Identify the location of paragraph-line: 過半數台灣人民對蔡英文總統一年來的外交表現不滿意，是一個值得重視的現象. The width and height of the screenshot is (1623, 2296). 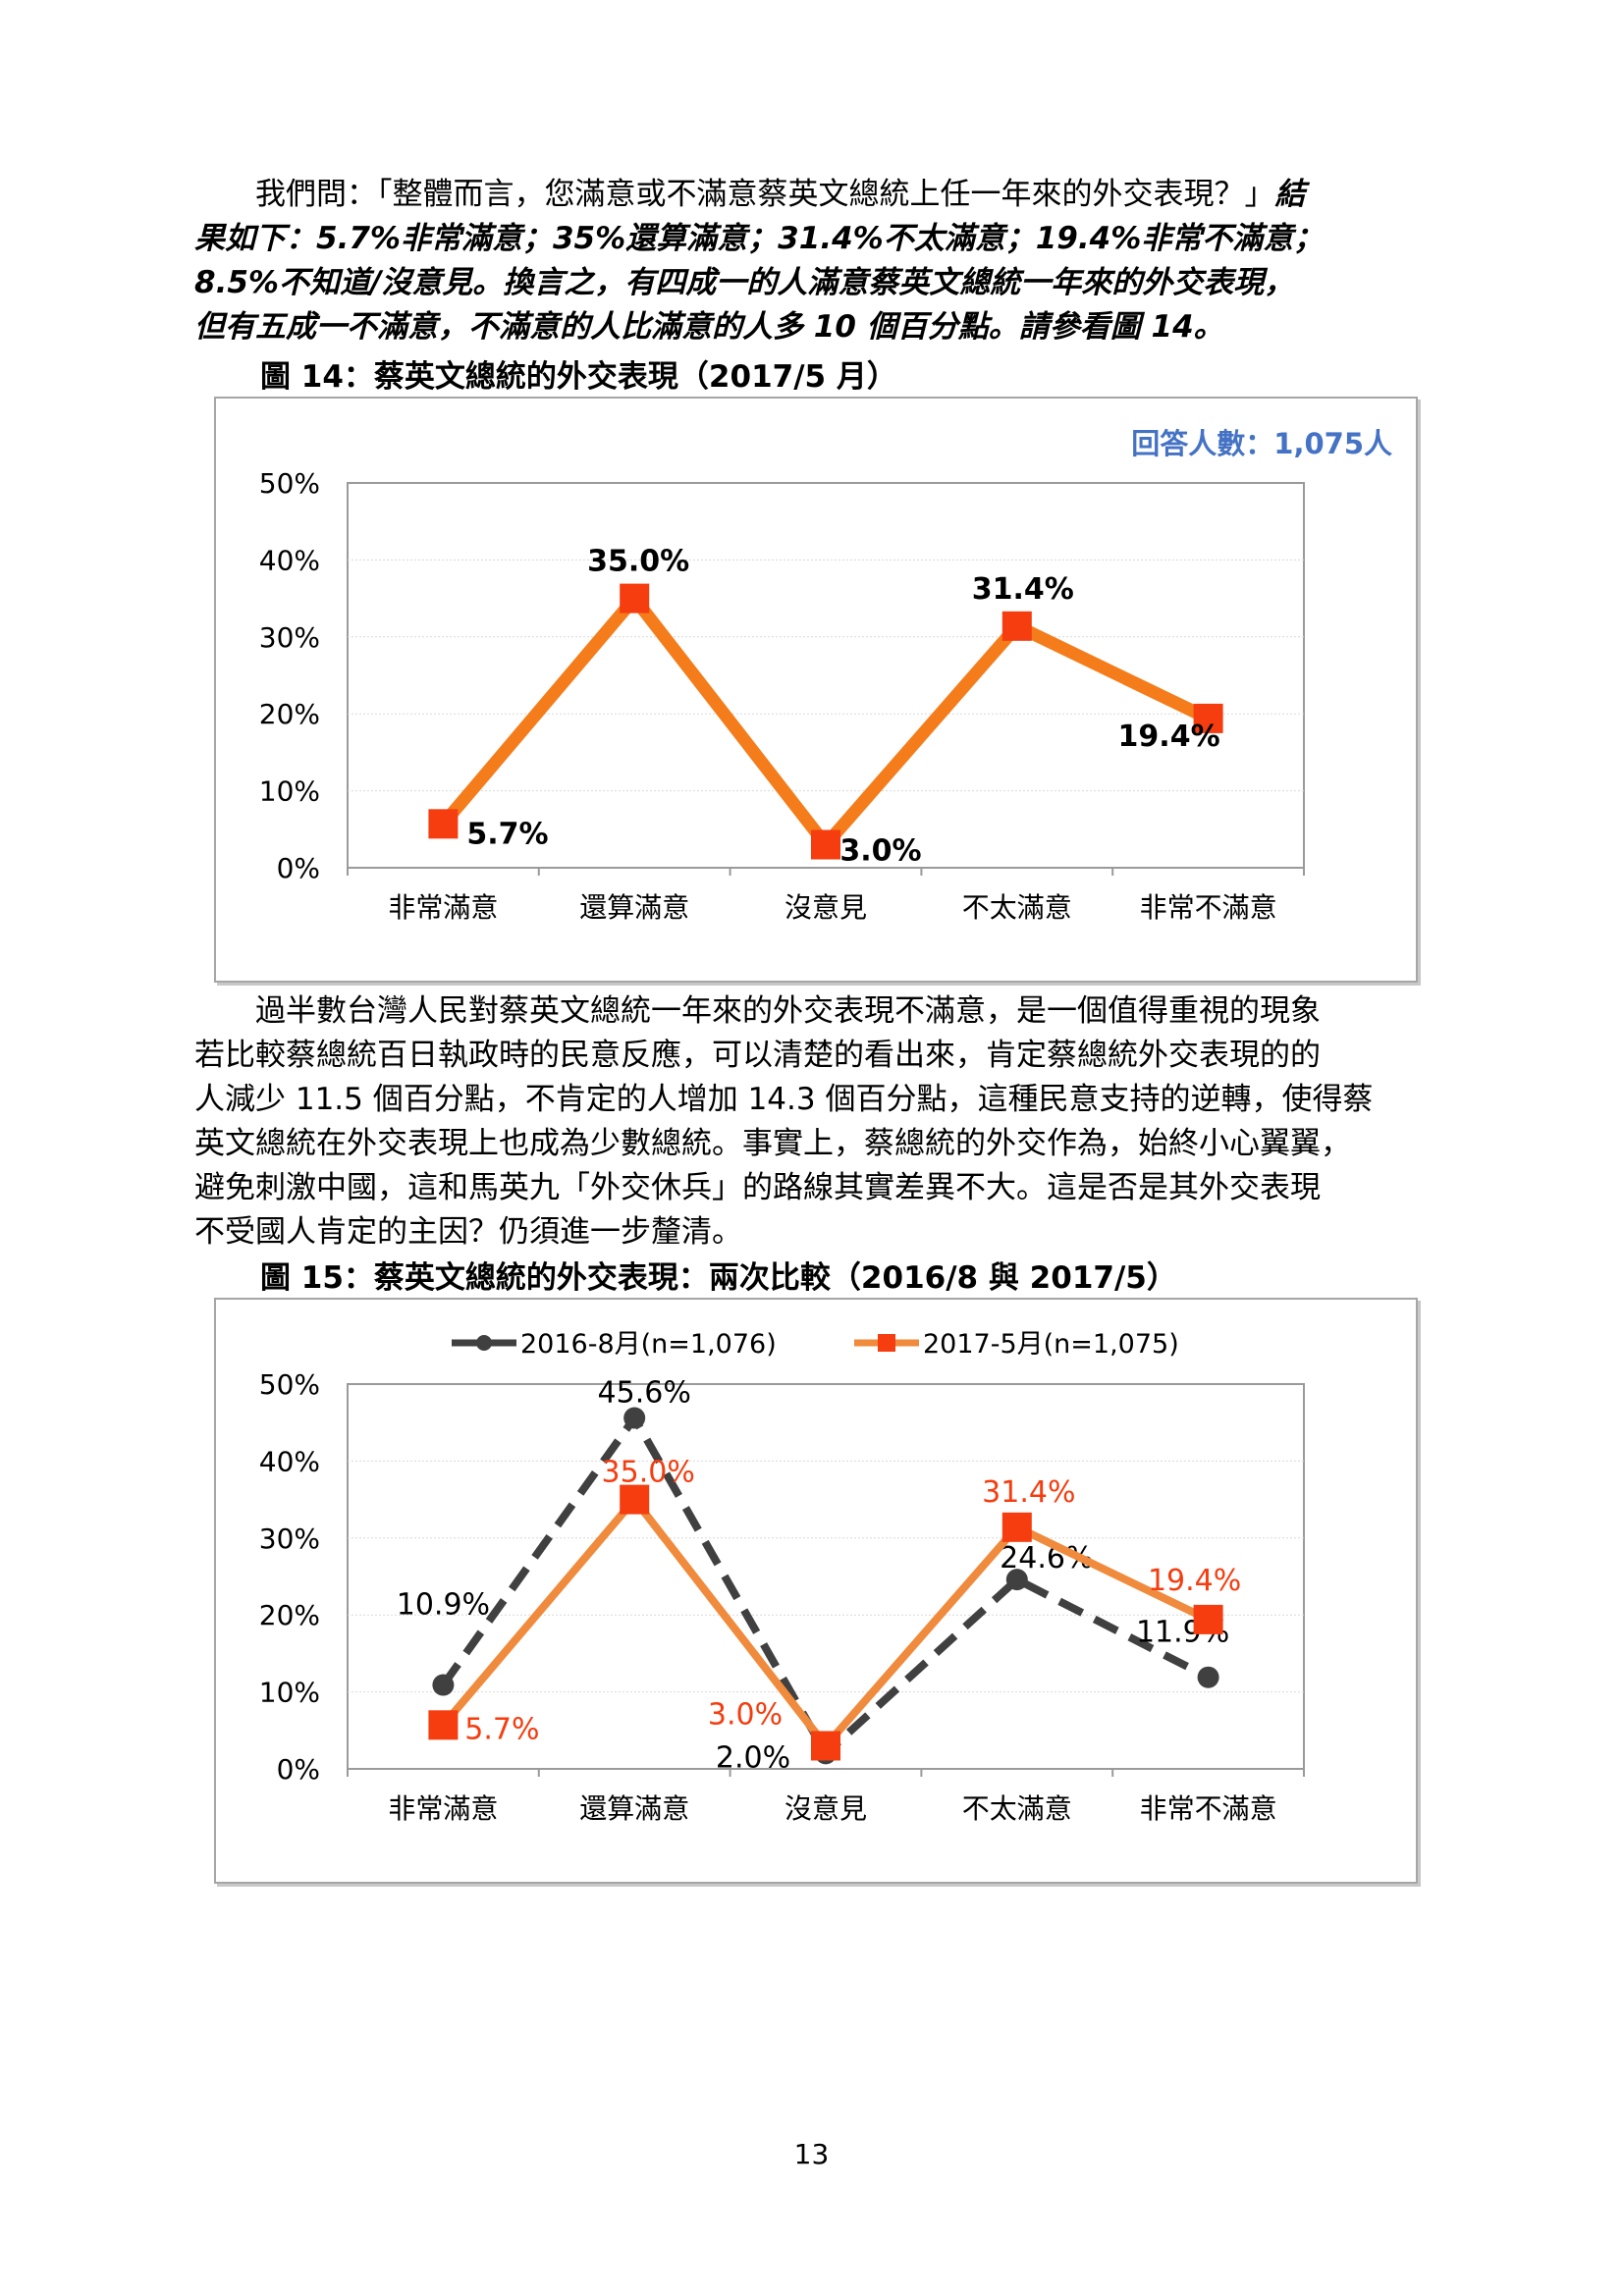
(757, 1011).